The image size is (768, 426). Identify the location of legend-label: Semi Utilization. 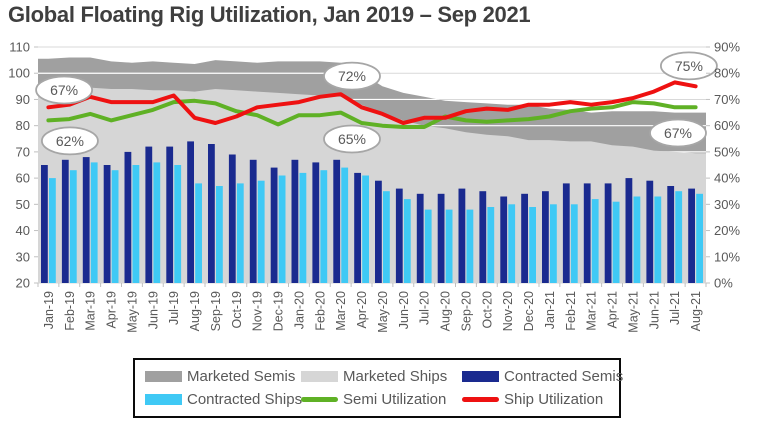
(395, 399).